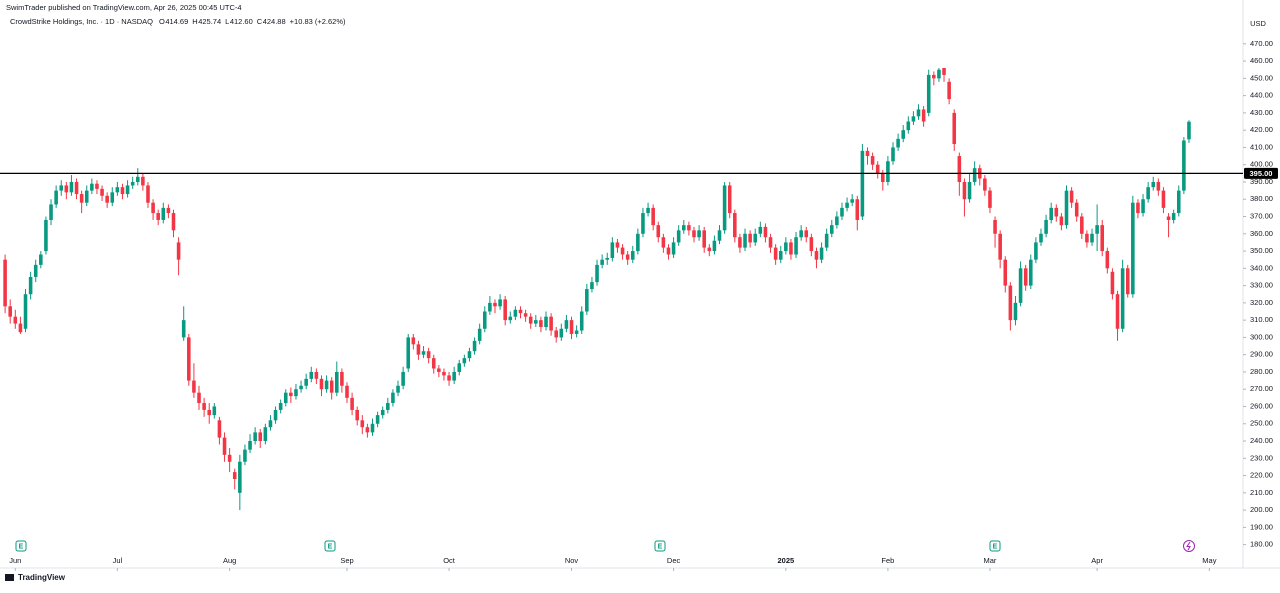  I want to click on y-tick-label: 310.00, so click(1261, 319).